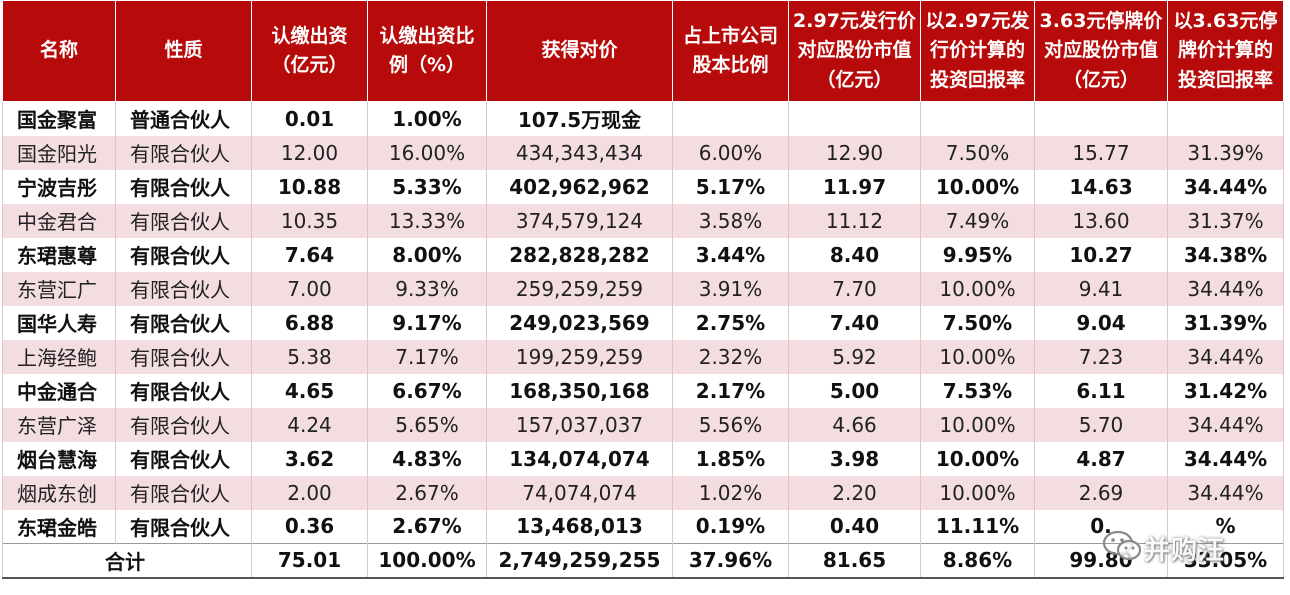 Image resolution: width=1290 pixels, height=595 pixels. Describe the element at coordinates (59, 220) in the screenshot. I see `cell-name: 中金君合` at that location.